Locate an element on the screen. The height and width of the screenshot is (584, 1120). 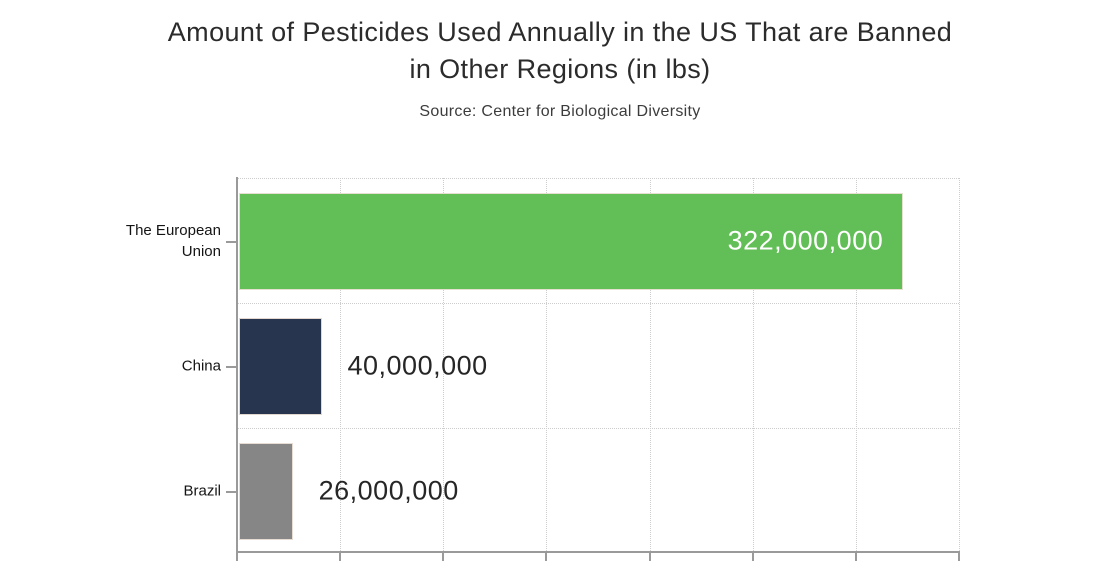
category-label: China is located at coordinates (201, 365).